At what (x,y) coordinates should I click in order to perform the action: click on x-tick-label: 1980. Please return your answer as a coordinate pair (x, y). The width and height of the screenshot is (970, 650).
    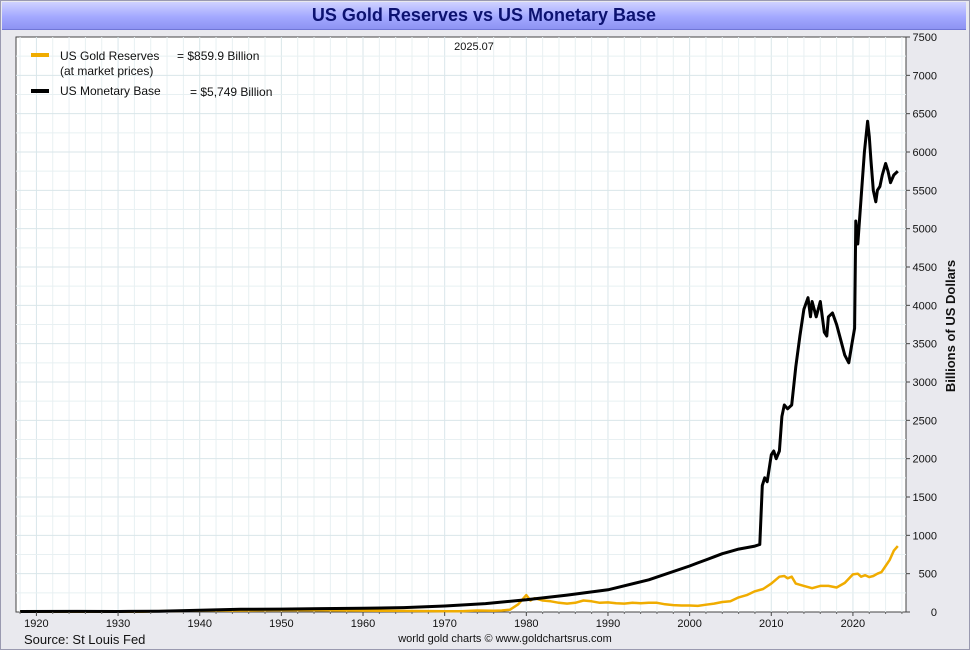
    Looking at the image, I should click on (526, 624).